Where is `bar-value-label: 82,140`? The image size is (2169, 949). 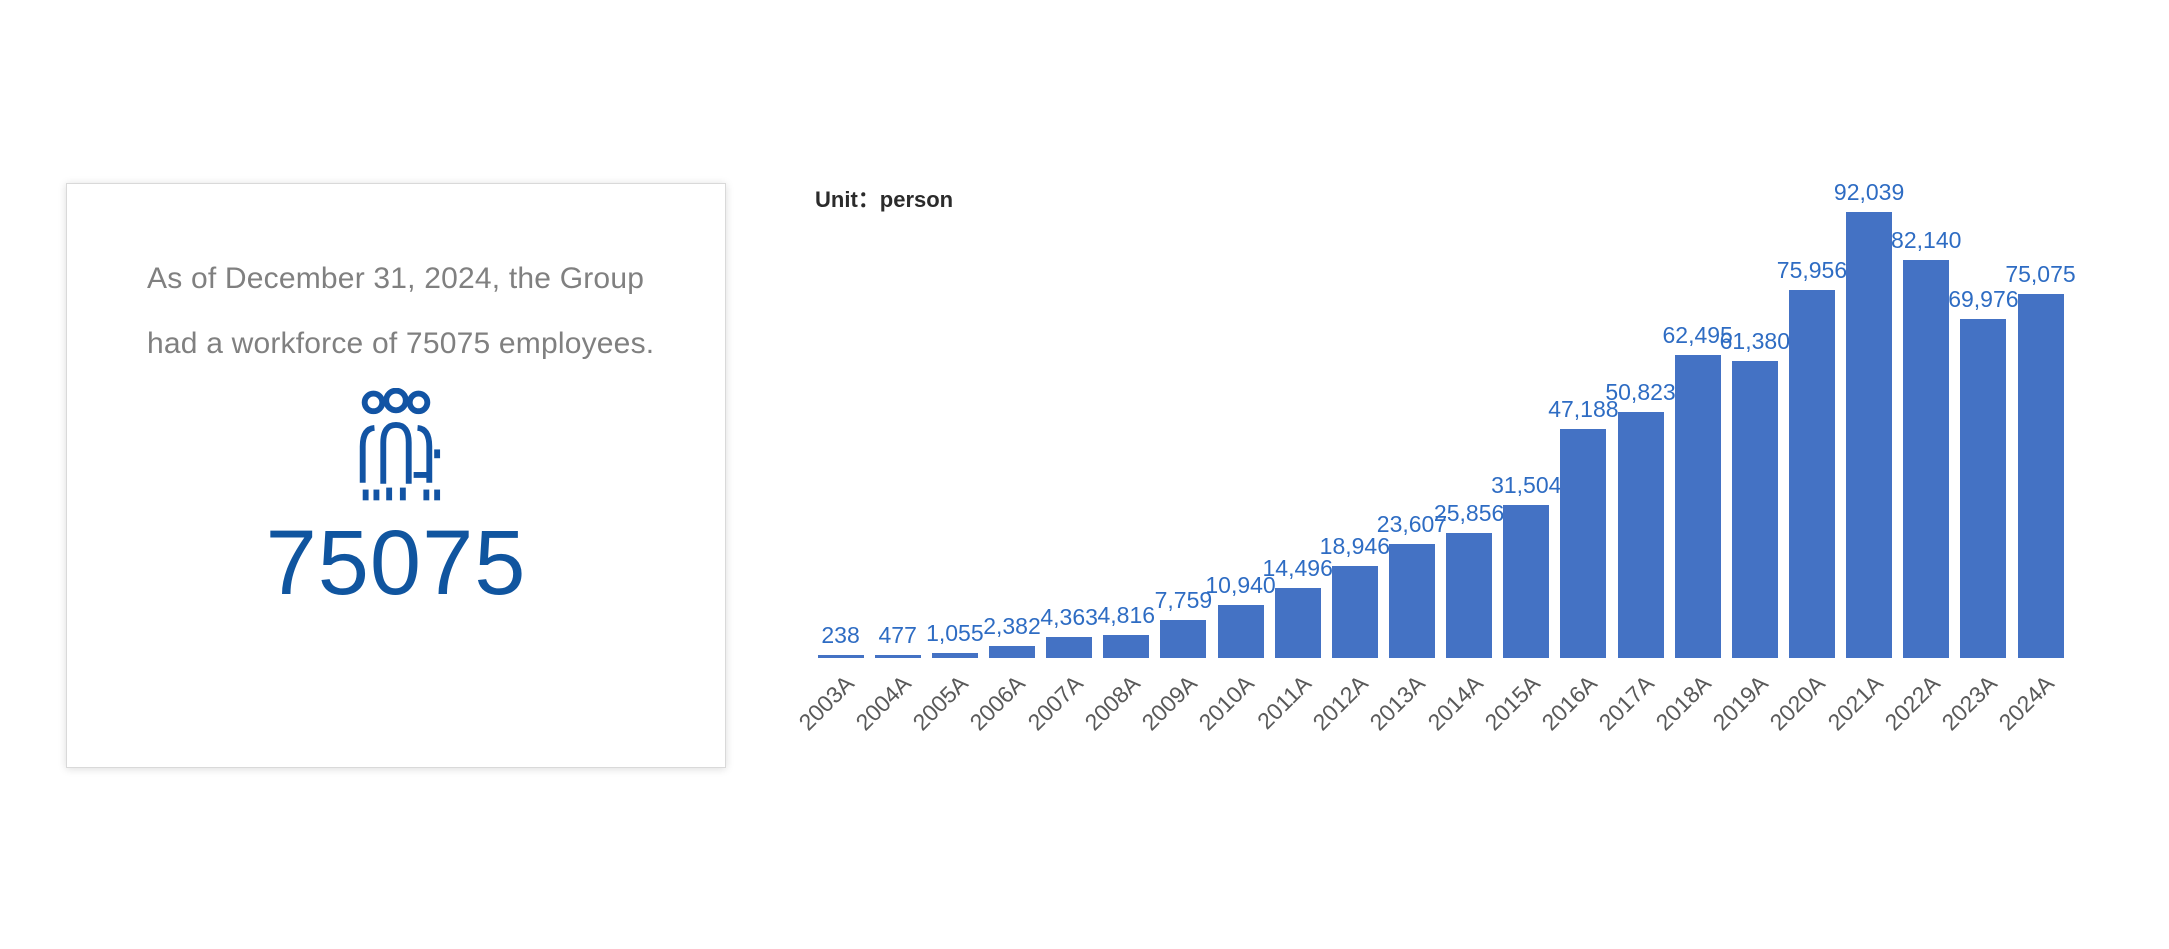 bar-value-label: 82,140 is located at coordinates (1926, 239).